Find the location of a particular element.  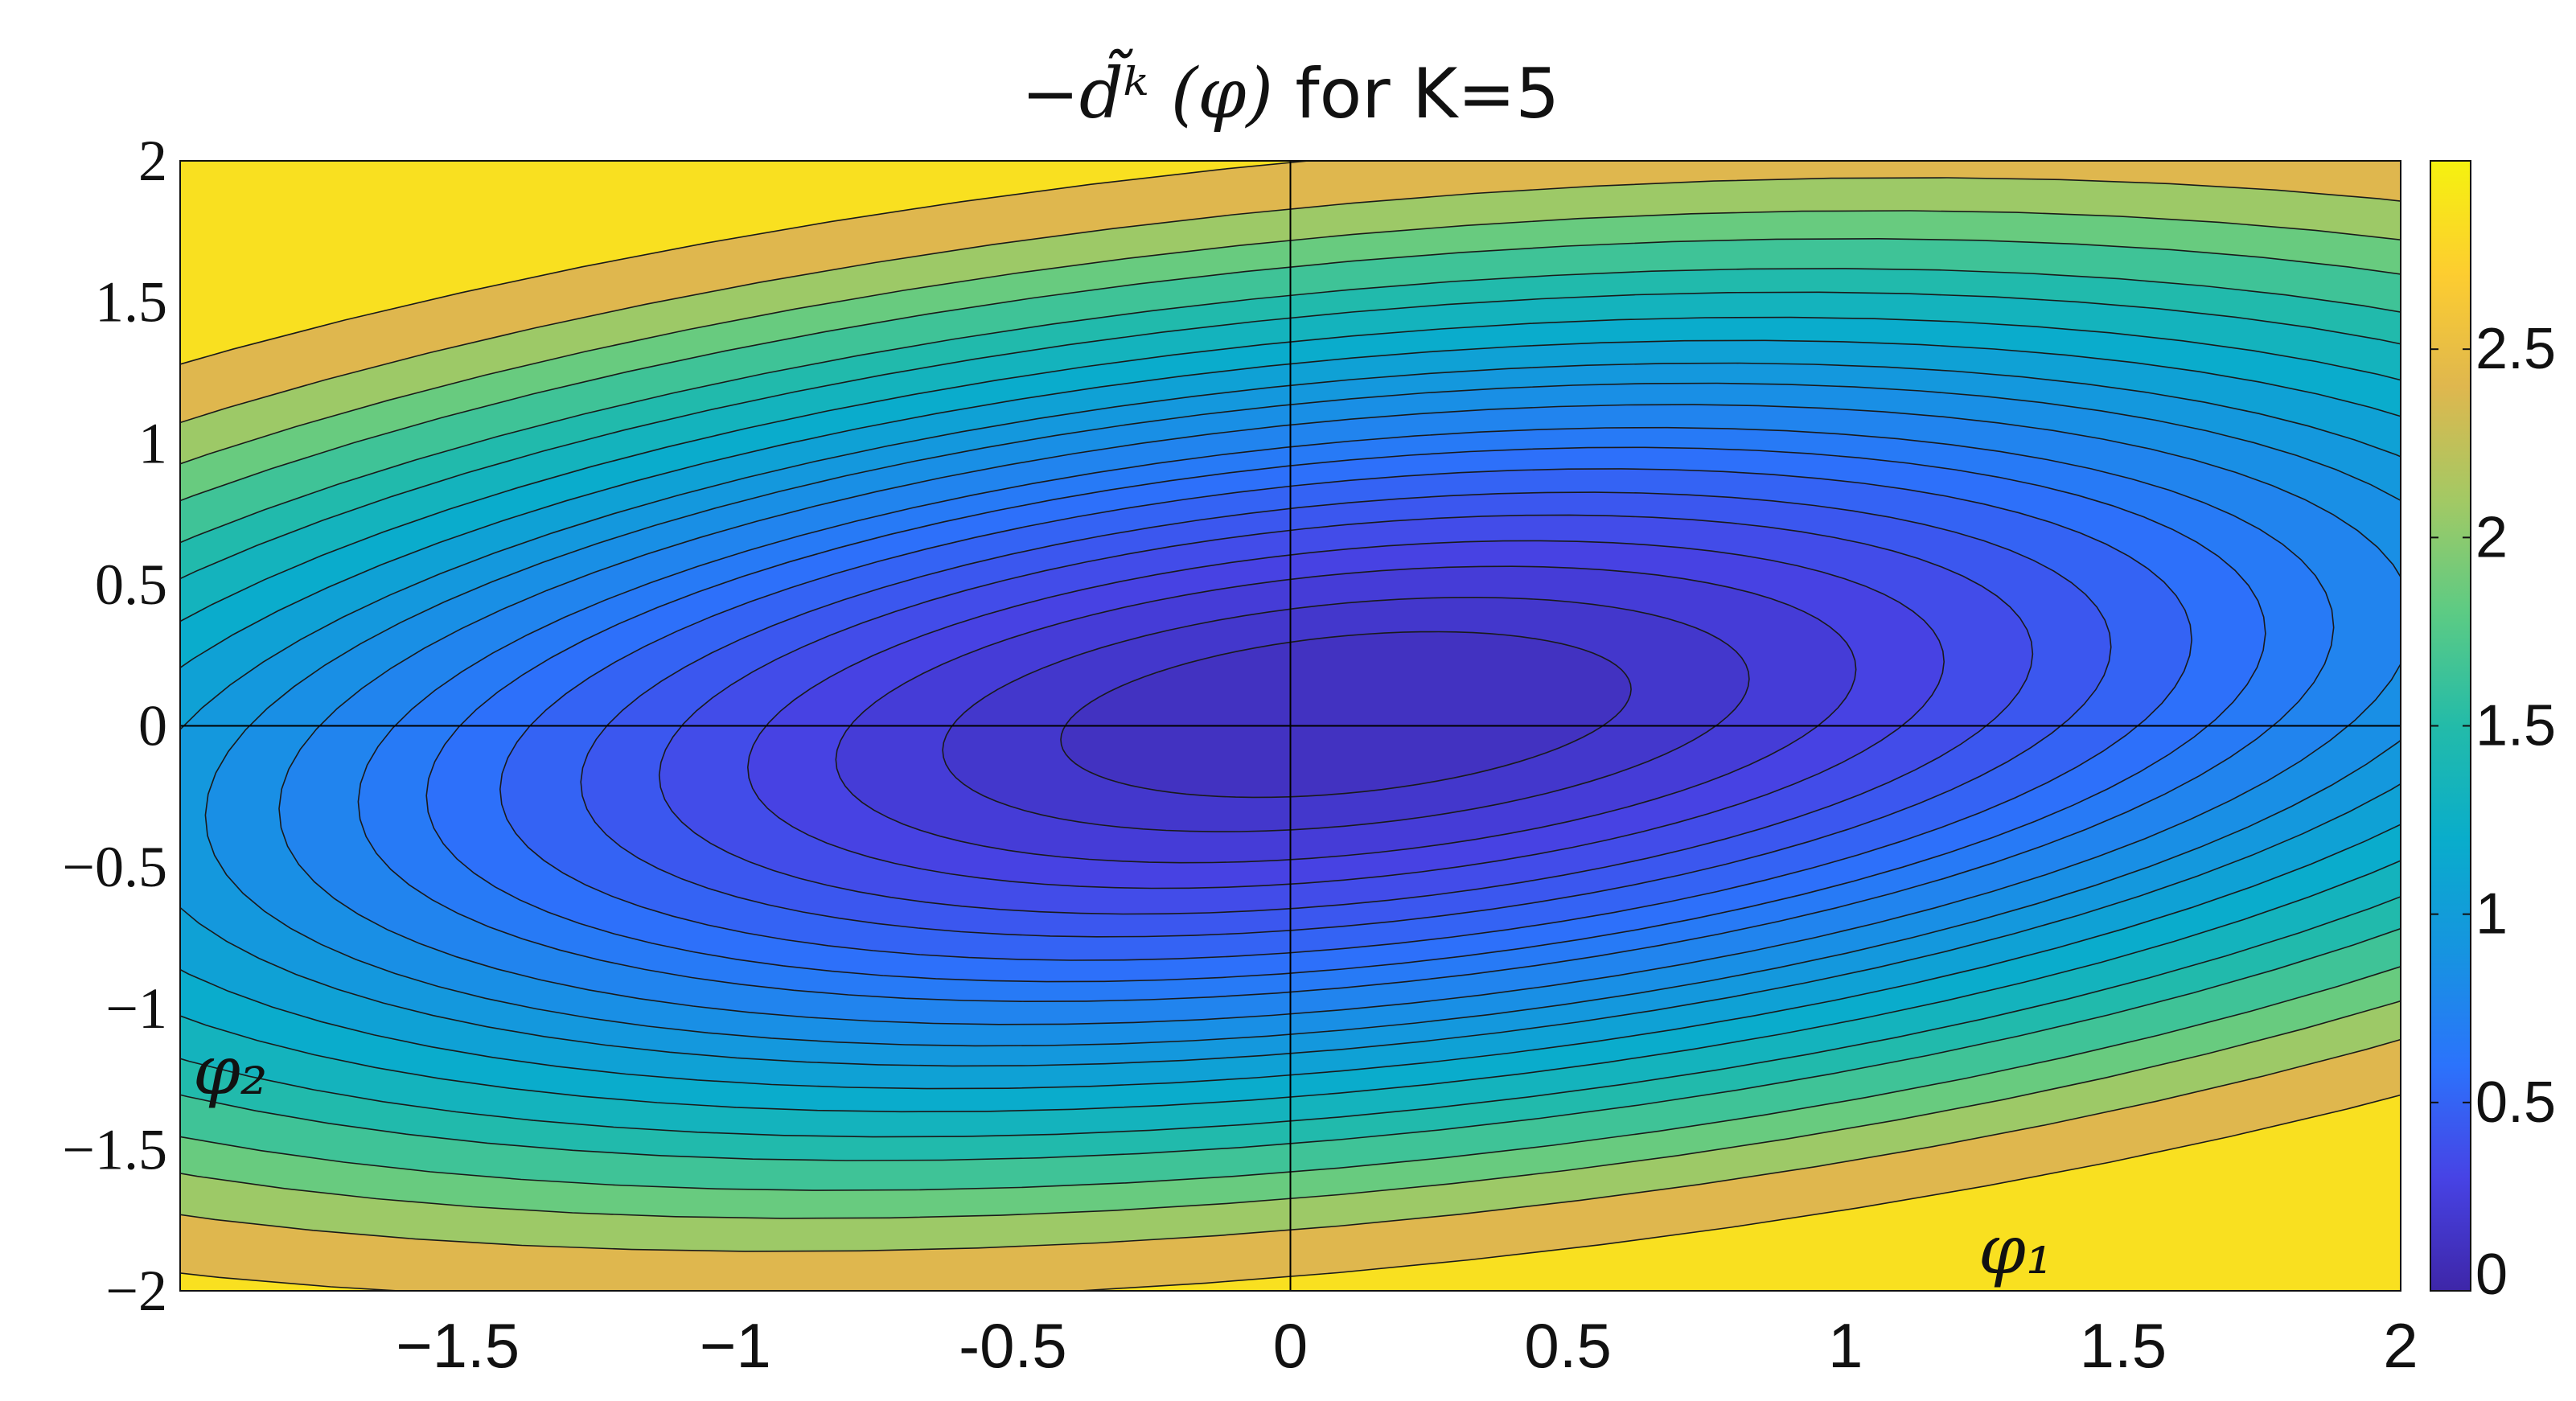

x-tick-label: −1 is located at coordinates (735, 1345).